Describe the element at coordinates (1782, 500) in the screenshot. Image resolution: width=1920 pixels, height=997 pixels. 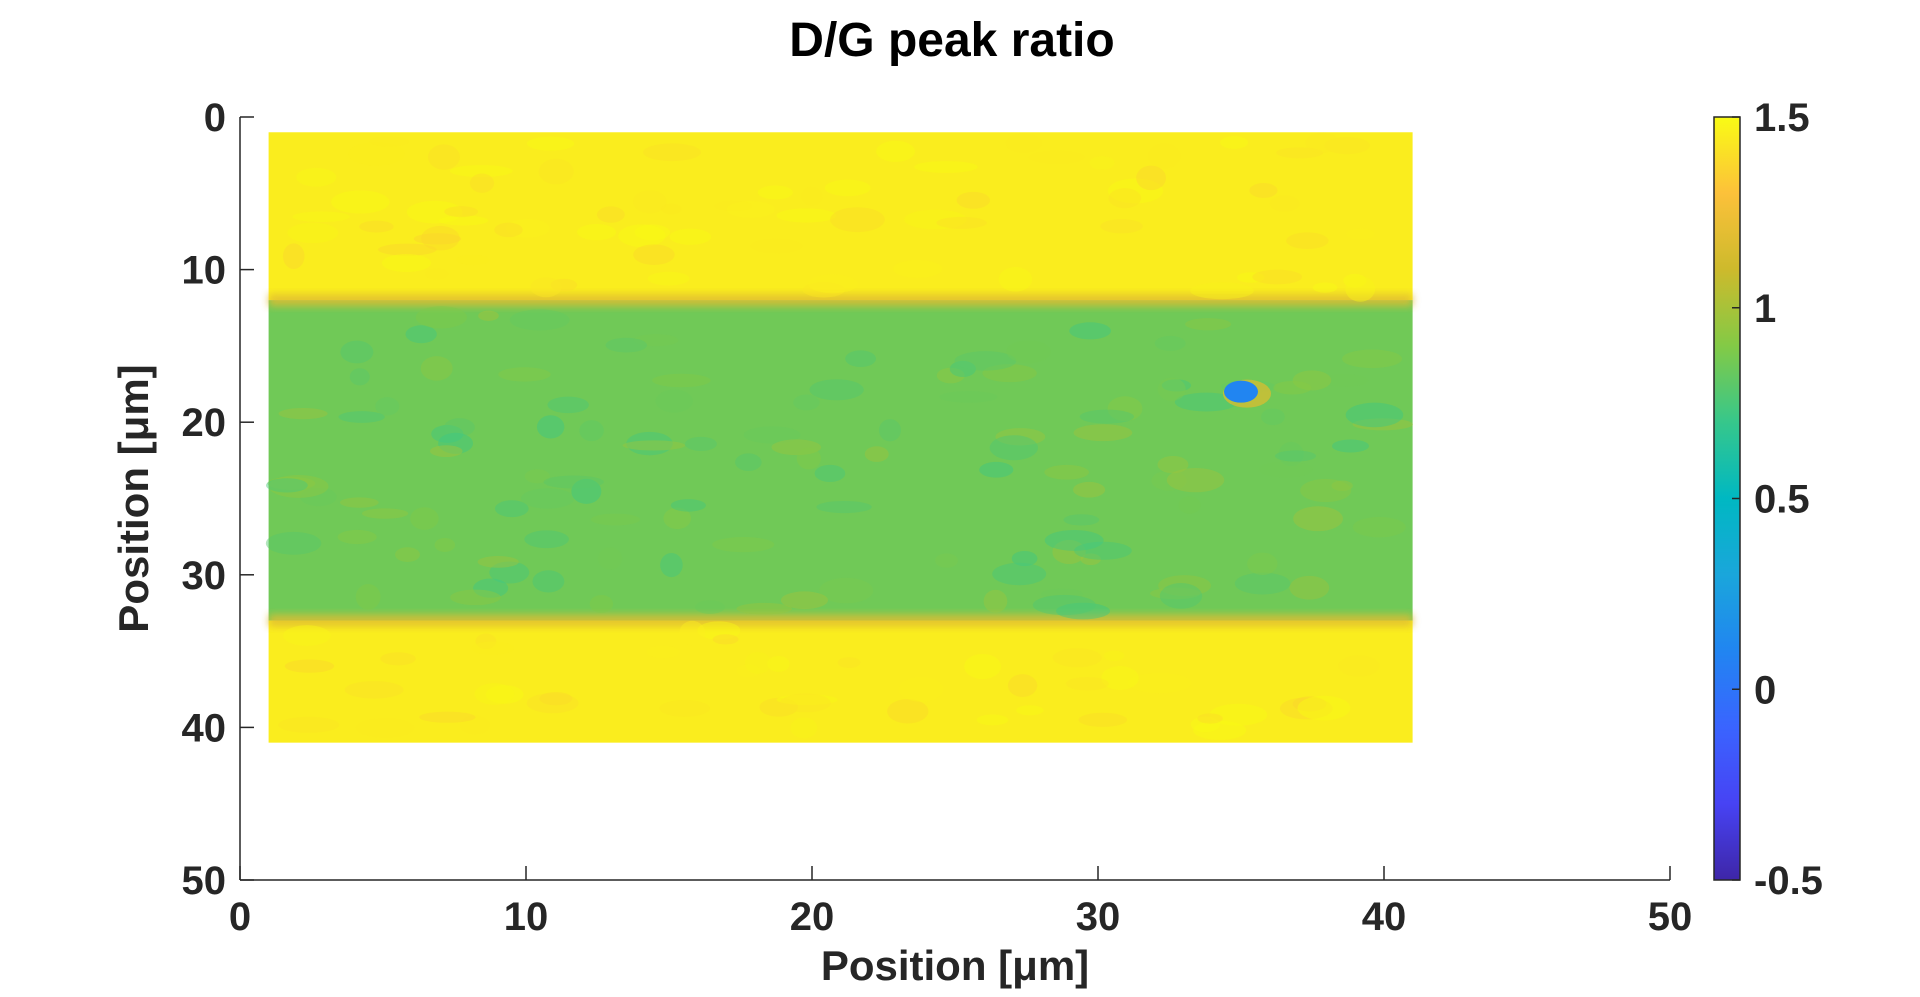
I see `colorbar-tick-label: 0.5` at that location.